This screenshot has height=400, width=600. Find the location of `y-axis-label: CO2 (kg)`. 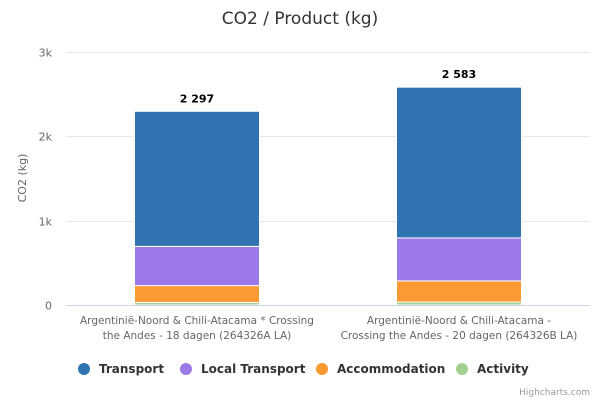

y-axis-label: CO2 (kg) is located at coordinates (22, 178).